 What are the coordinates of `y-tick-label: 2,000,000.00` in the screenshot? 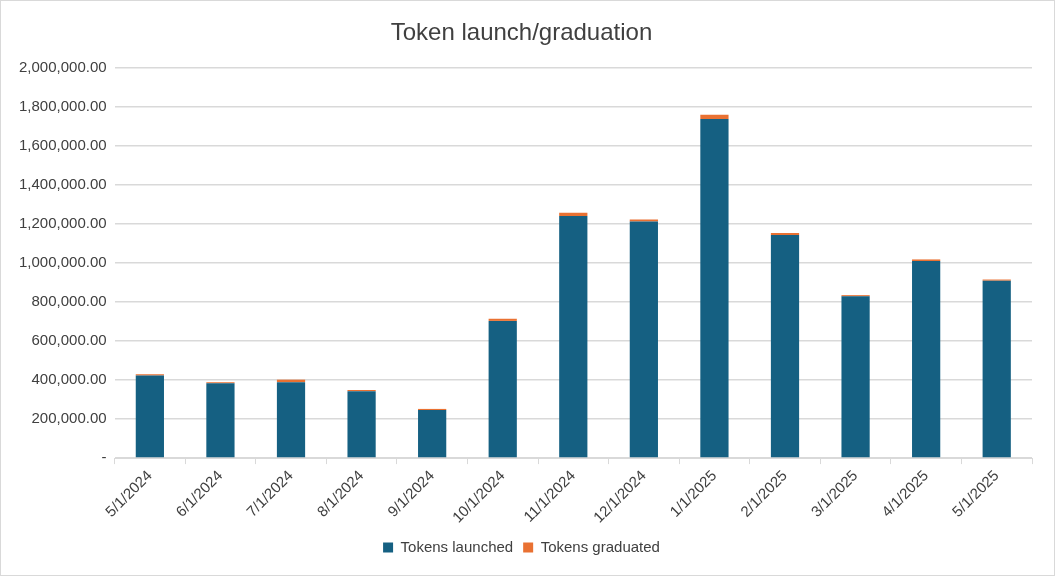 It's located at (62, 66).